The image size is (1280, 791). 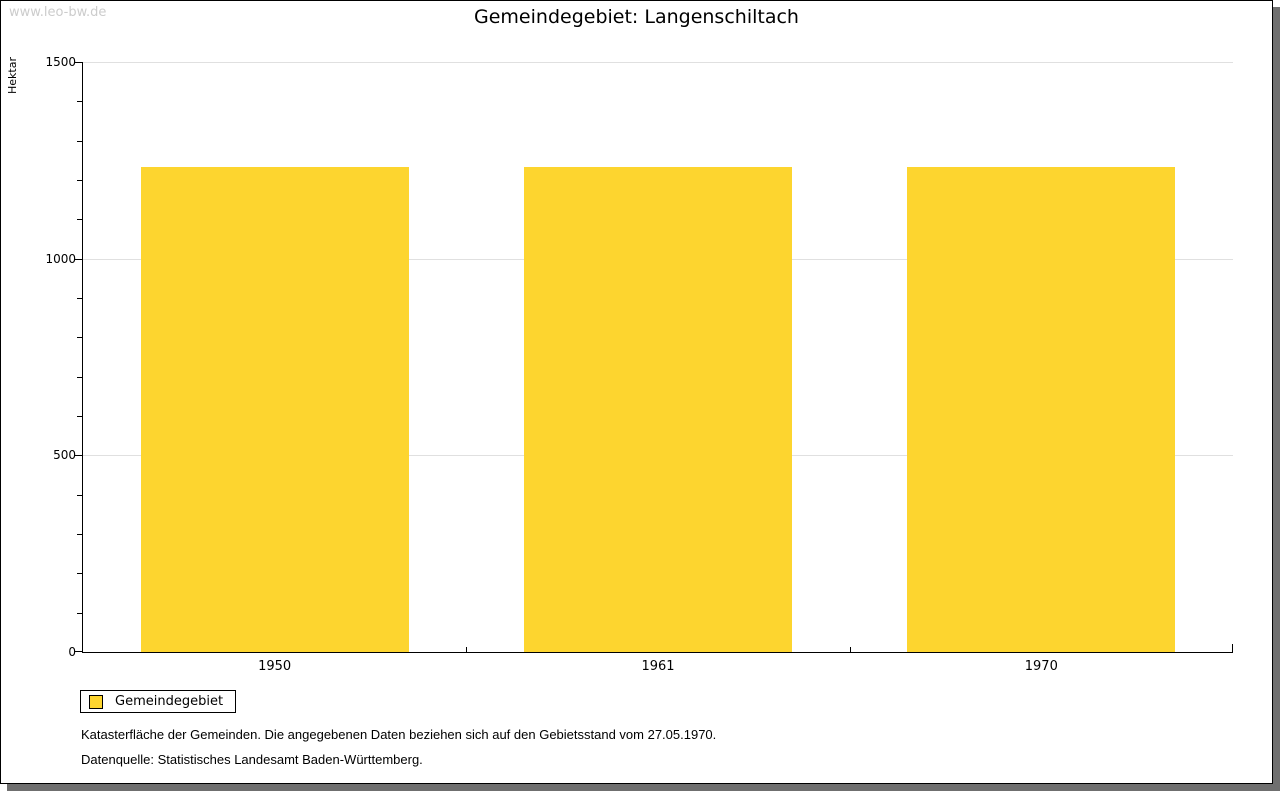 What do you see at coordinates (658, 62) in the screenshot?
I see `y-gridline` at bounding box center [658, 62].